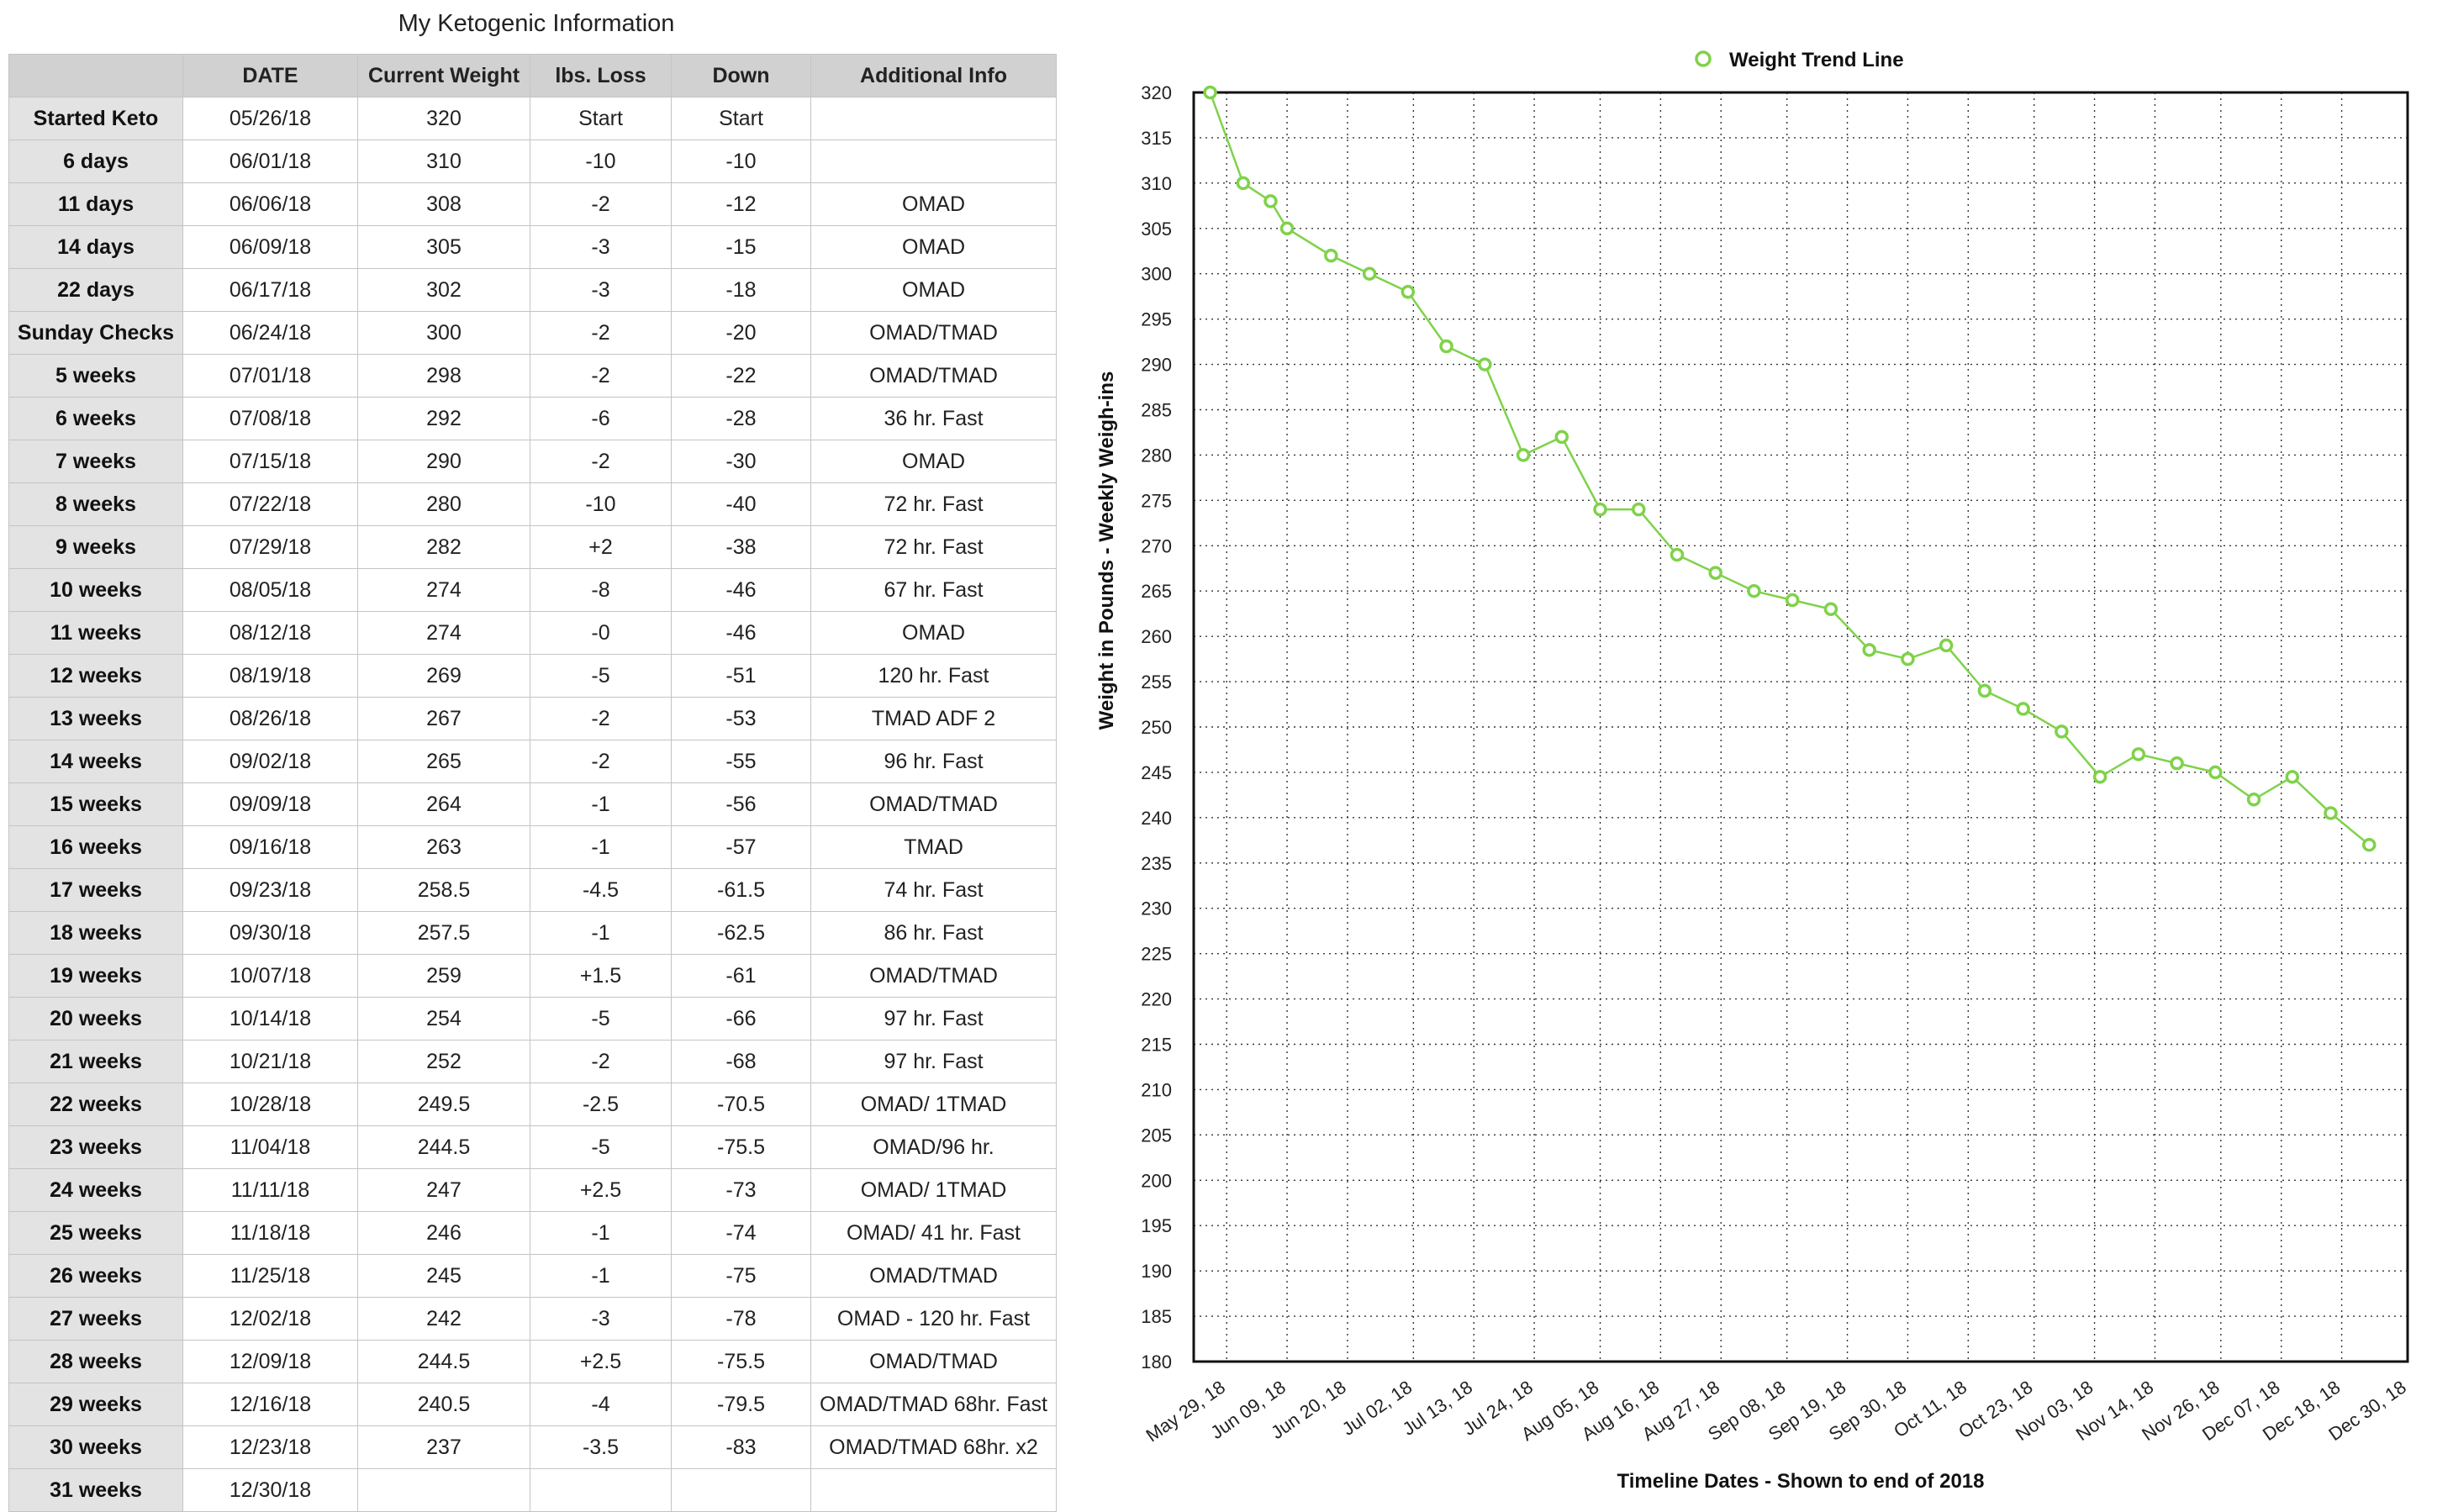  Describe the element at coordinates (1156, 411) in the screenshot. I see `y-tick-label: 285` at that location.